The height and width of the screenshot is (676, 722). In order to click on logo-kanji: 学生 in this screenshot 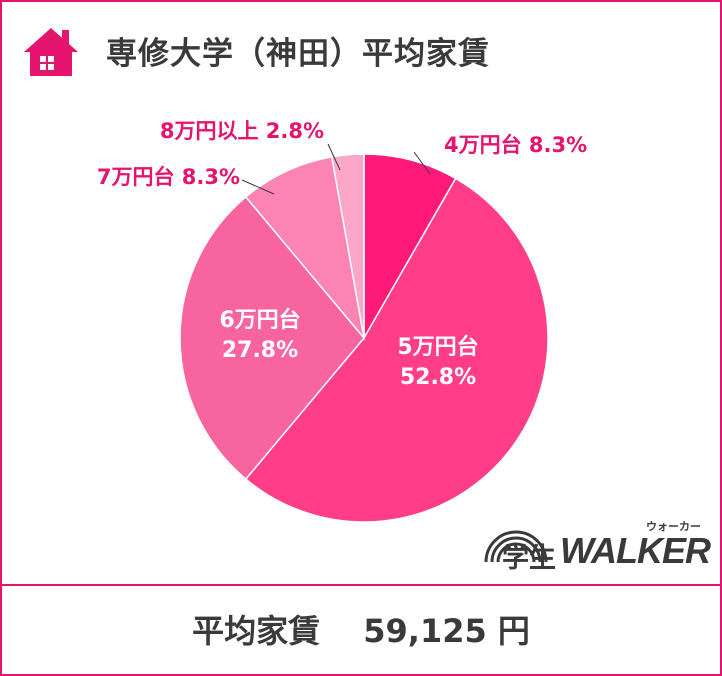, I will do `click(529, 558)`.